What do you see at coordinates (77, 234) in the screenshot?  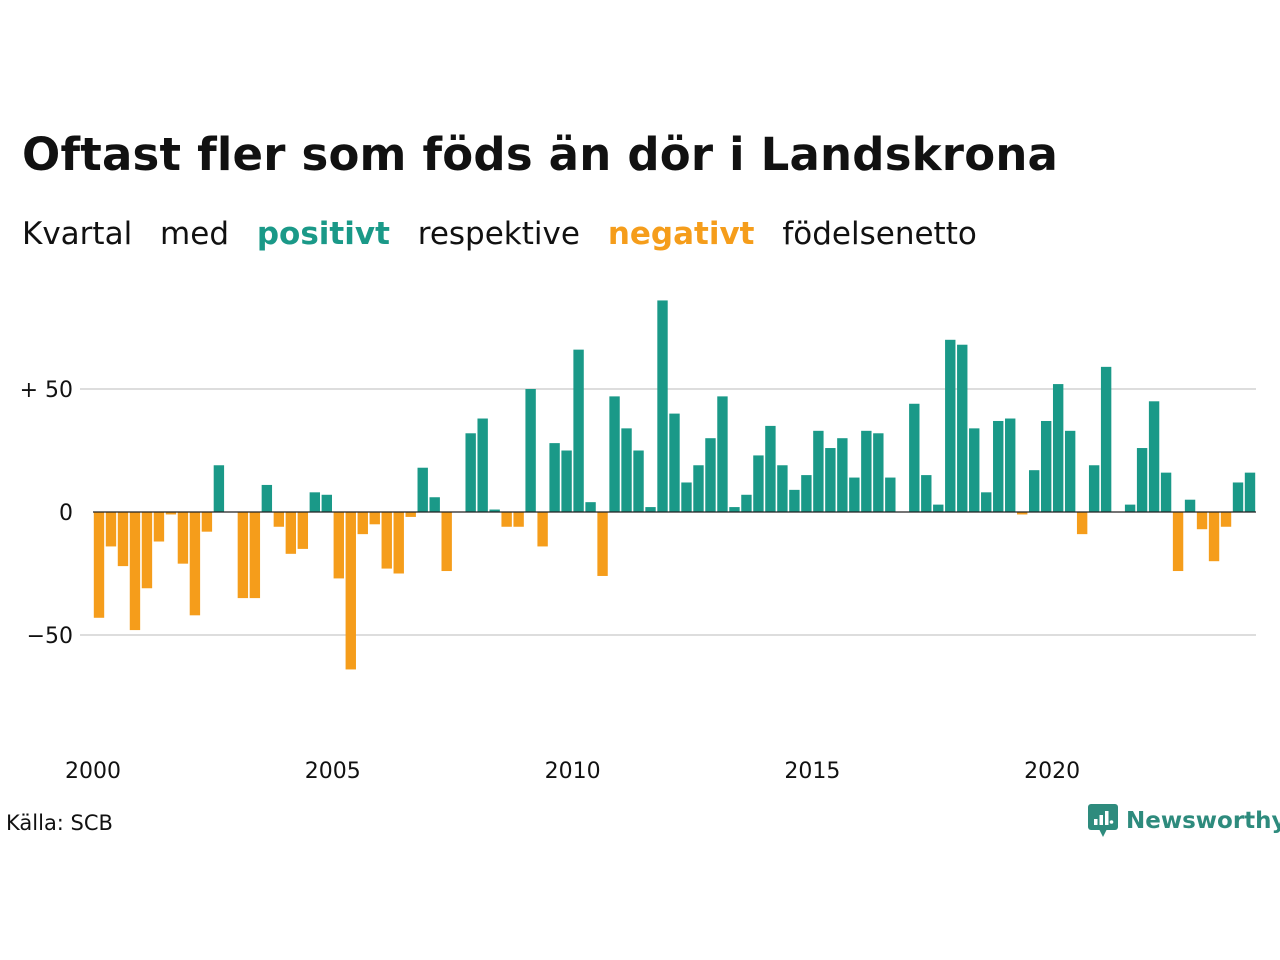 I see `subtitle-word-kvartal: Kvartal` at bounding box center [77, 234].